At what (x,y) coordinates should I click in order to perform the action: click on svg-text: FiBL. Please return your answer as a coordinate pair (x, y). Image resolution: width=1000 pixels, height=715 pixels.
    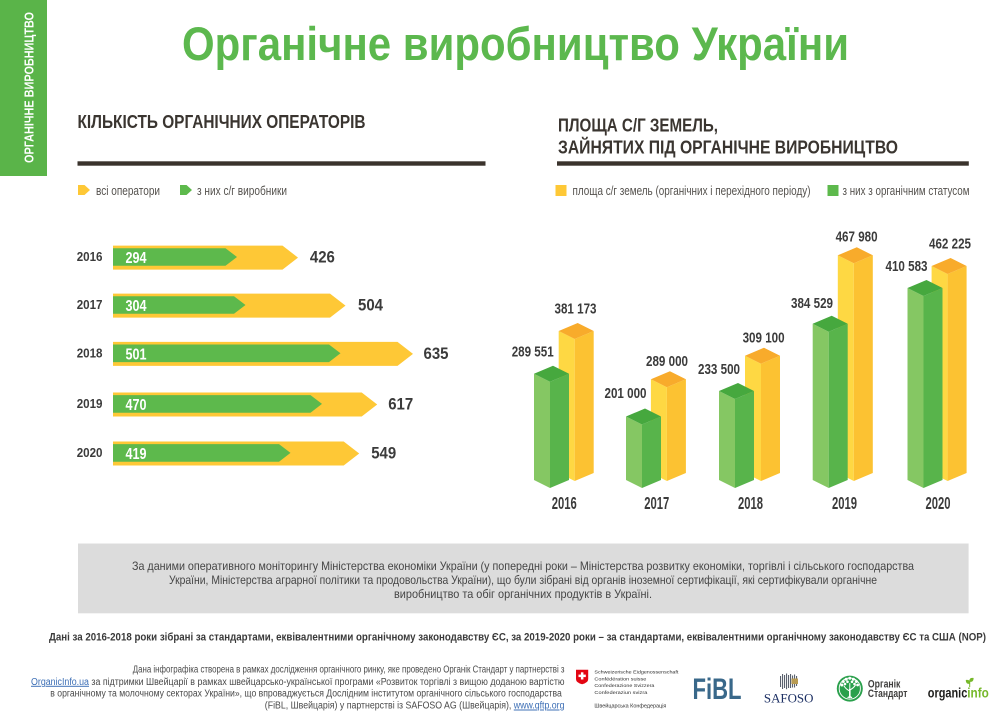
    Looking at the image, I should click on (717, 689).